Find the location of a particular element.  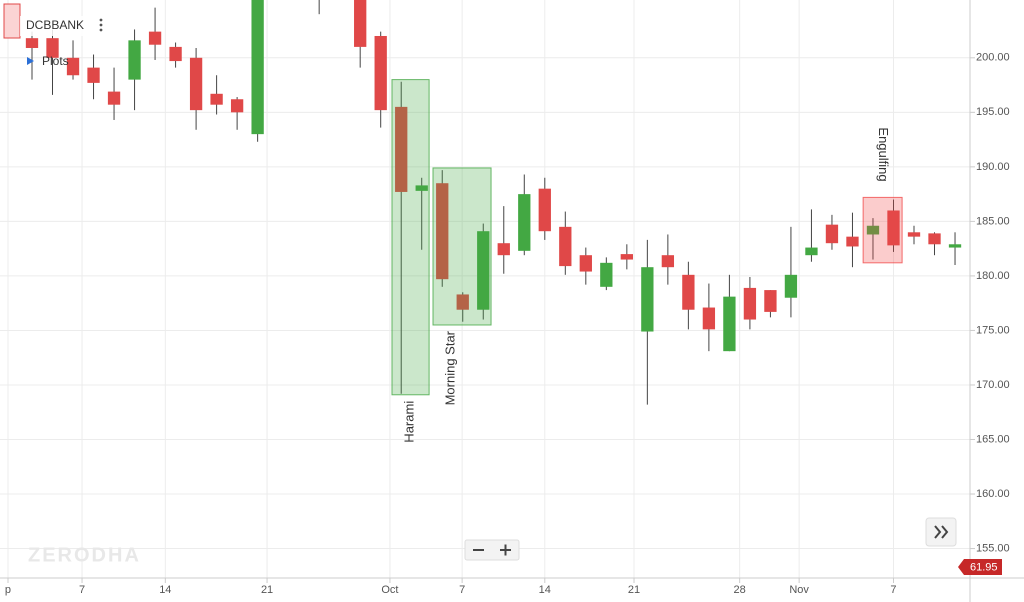

y-tick-label: 180.00 is located at coordinates (993, 276).